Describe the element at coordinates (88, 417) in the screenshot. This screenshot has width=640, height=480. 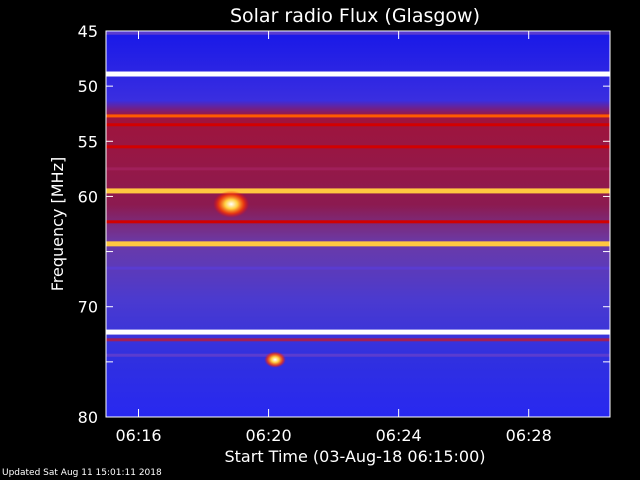
I see `y-tick-label: 80` at that location.